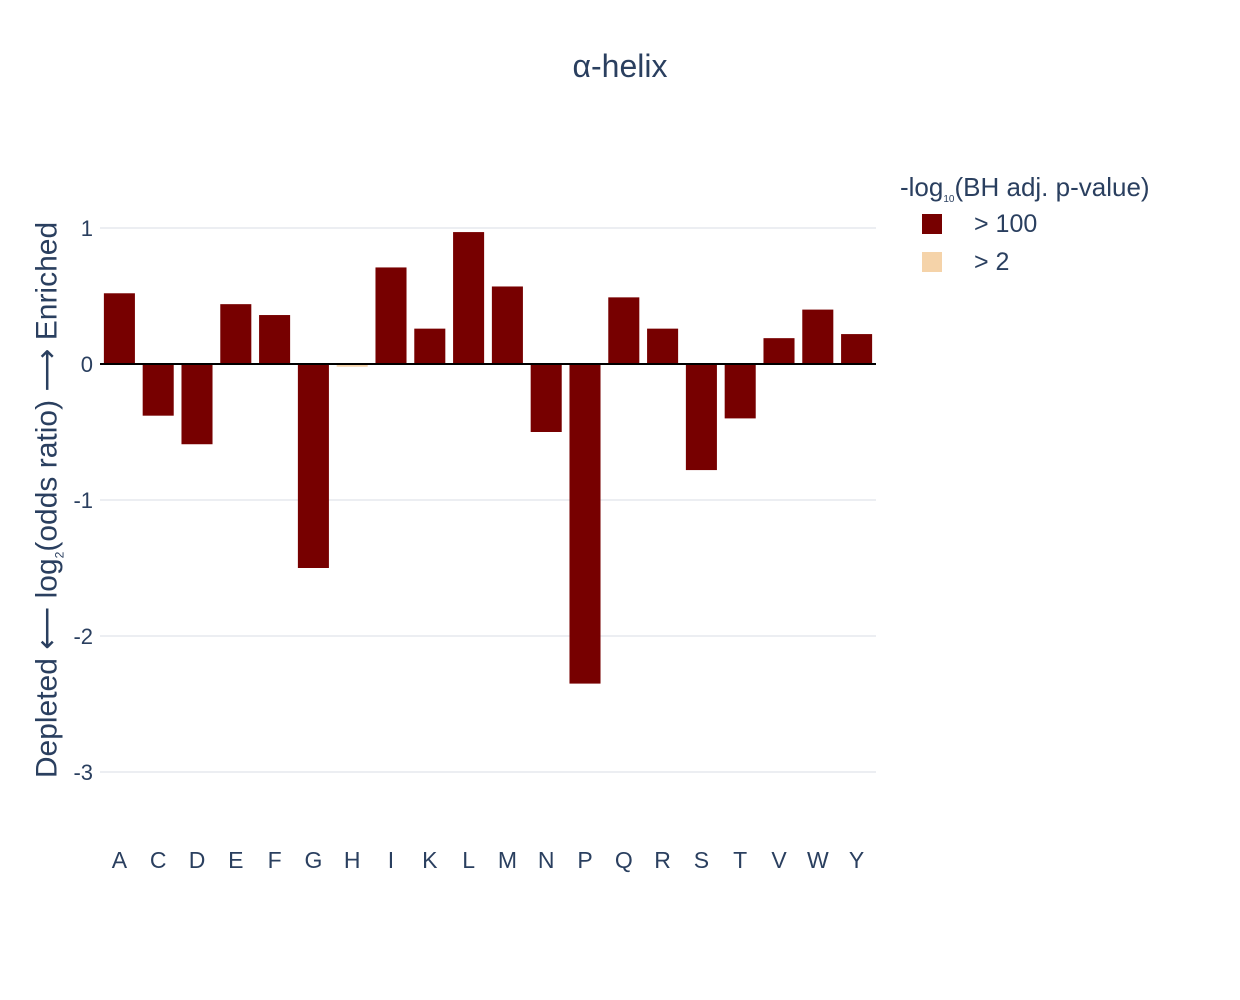 This screenshot has height=1000, width=1240. What do you see at coordinates (468, 860) in the screenshot?
I see `x-tick-label: L` at bounding box center [468, 860].